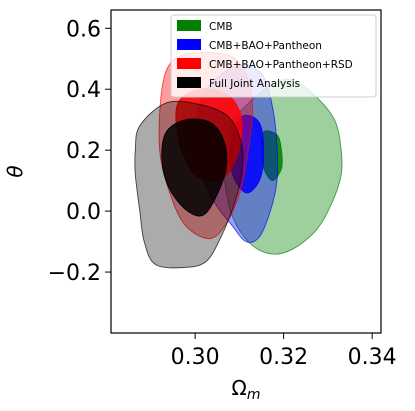 Image resolution: width=415 pixels, height=411 pixels. I want to click on y-axis-label: θ, so click(15, 171).